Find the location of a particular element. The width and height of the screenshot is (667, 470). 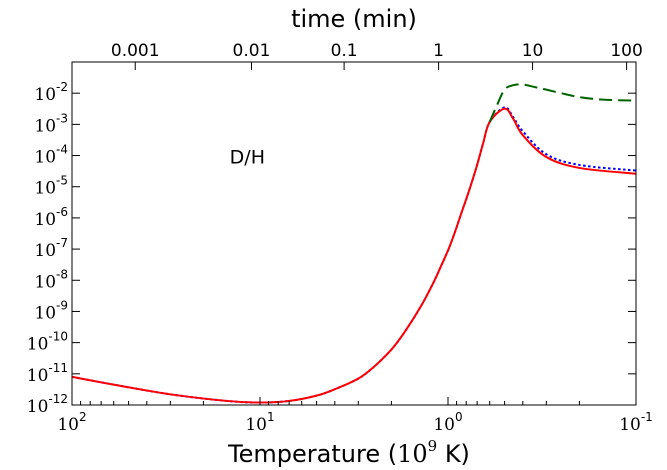

x-tick-label: 10² is located at coordinates (71, 422).